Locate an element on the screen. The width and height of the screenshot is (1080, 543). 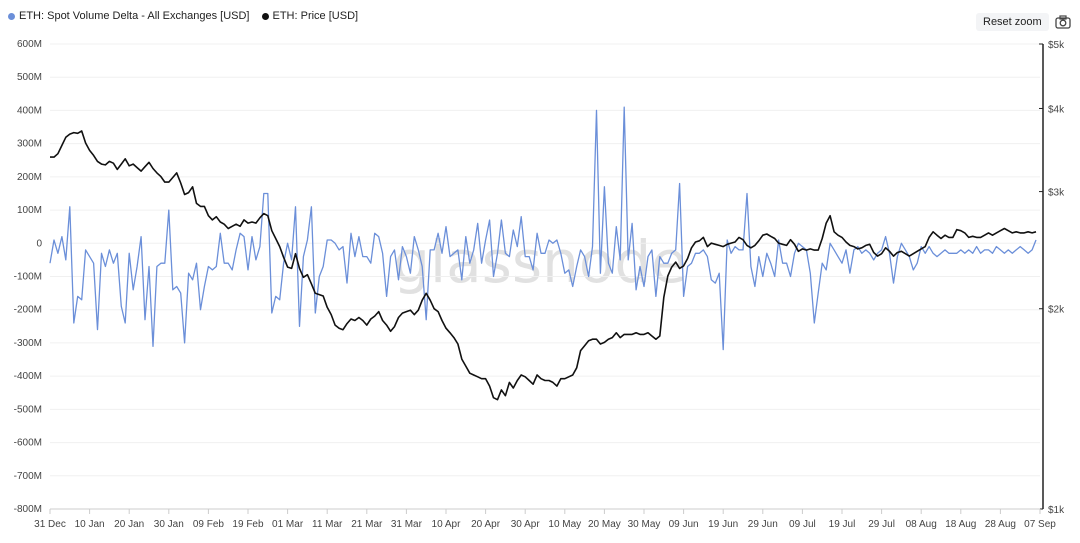
right-axis-tick-label: $3k is located at coordinates (1056, 193).